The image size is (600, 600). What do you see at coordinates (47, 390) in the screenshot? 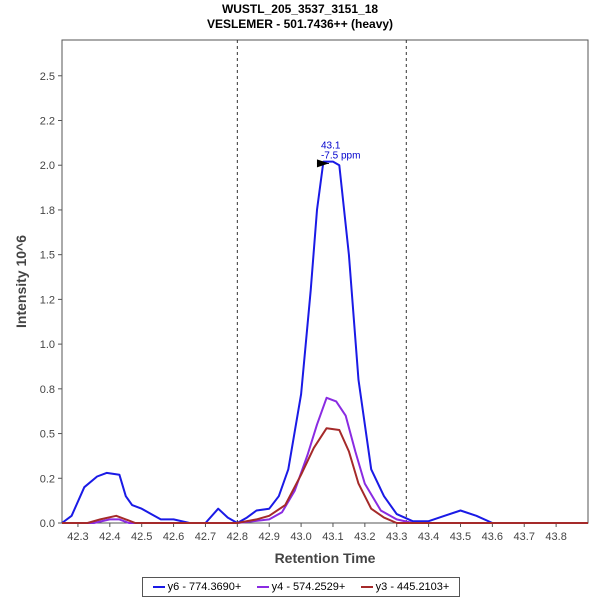
I see `y-tick-label: 0.8` at bounding box center [47, 390].